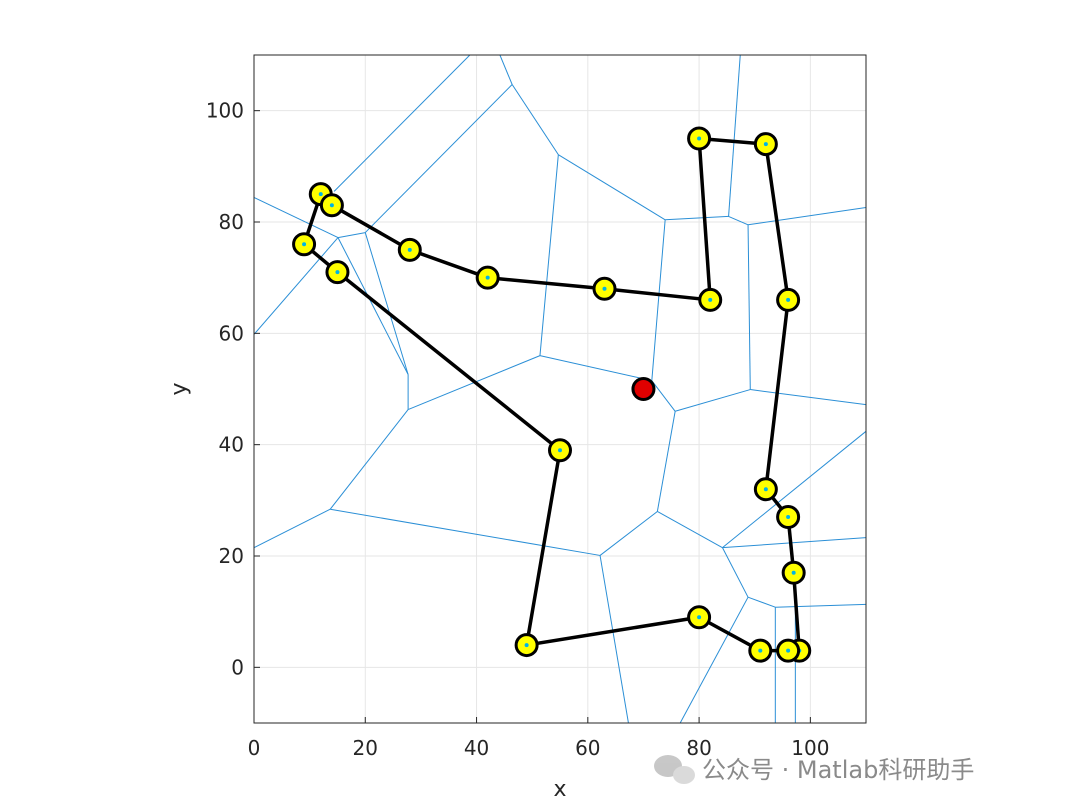 This screenshot has height=812, width=1080. What do you see at coordinates (810, 748) in the screenshot?
I see `x-tick-label: 100` at bounding box center [810, 748].